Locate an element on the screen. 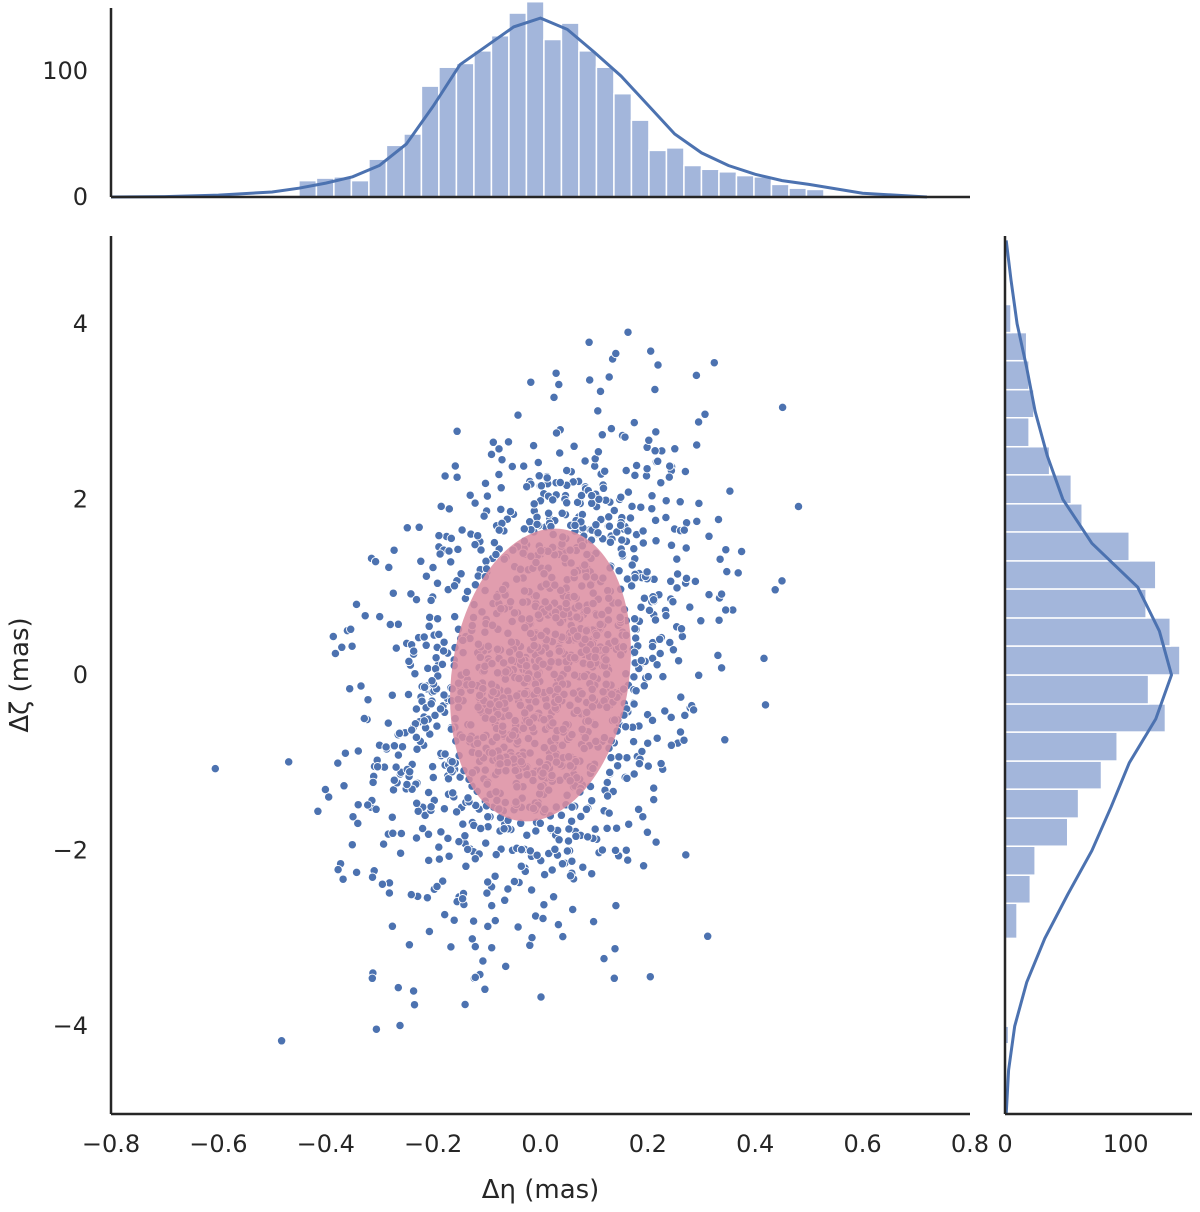 The width and height of the screenshot is (1200, 1212). x-tick-label: −0.4 is located at coordinates (326, 1144).